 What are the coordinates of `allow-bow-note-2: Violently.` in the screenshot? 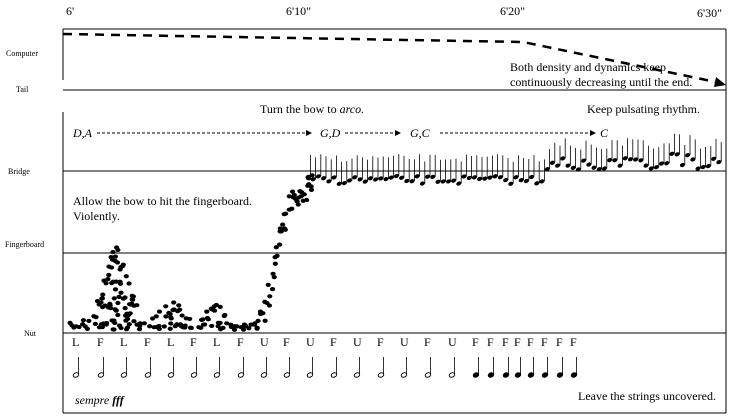 It's located at (96, 216).